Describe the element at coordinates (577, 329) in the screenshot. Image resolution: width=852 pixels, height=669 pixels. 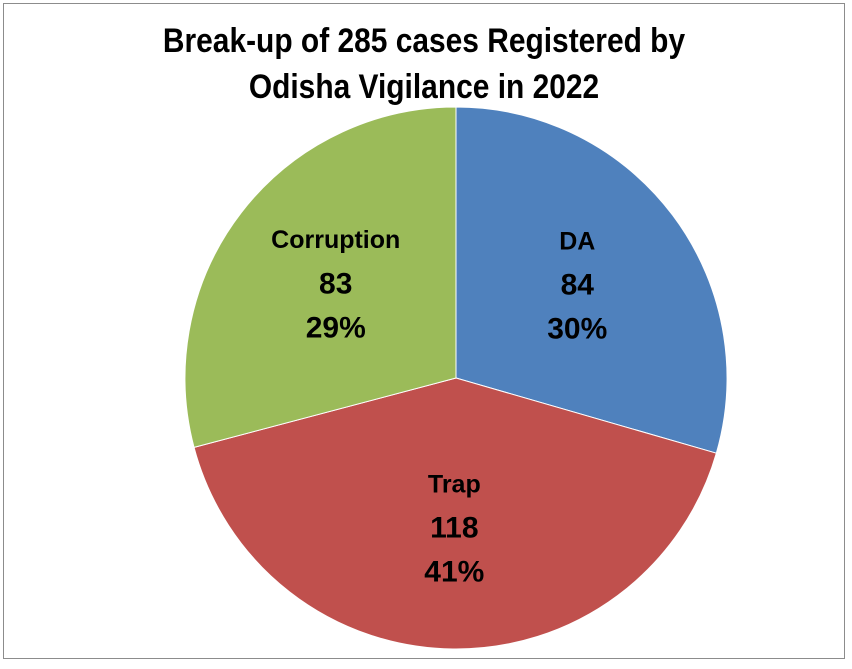
I see `slice-label-percent-da: 30%` at that location.